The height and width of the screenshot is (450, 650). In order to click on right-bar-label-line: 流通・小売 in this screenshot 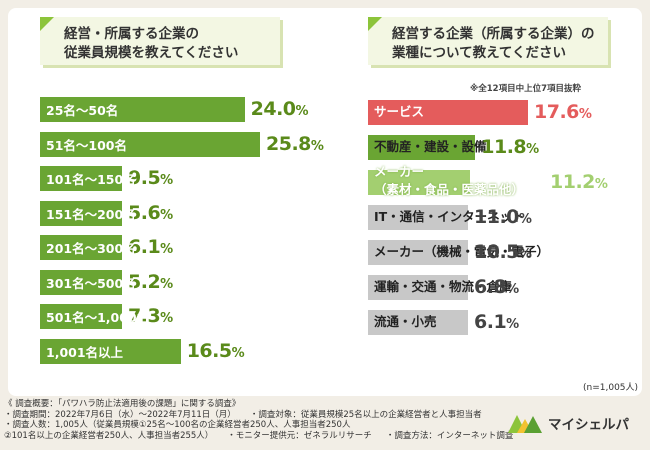, I will do `click(405, 321)`.